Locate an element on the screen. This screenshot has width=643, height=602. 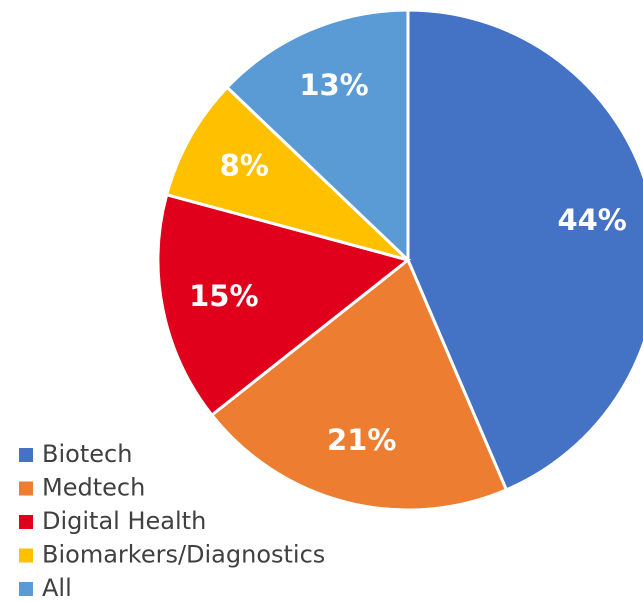
data-label: 21% is located at coordinates (361, 440).